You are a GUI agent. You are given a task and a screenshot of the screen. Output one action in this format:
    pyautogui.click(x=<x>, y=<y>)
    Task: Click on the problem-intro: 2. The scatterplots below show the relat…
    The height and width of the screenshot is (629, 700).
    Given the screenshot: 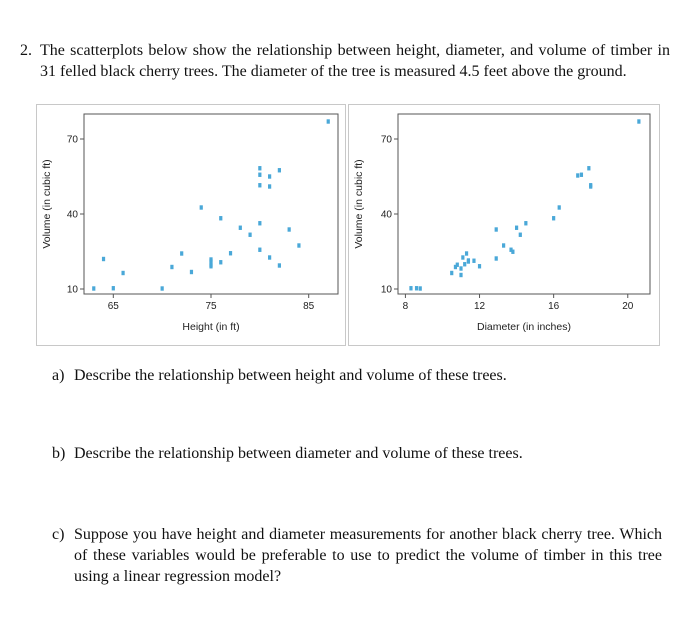 What is the action you would take?
    pyautogui.click(x=345, y=61)
    